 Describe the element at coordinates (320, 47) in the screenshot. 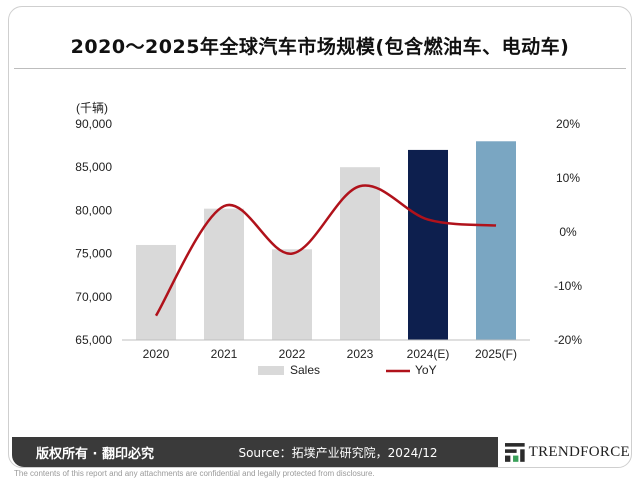

I see `page-title: 2020～2025年全球汽车市场规模(包含燃油车、电动车)` at that location.